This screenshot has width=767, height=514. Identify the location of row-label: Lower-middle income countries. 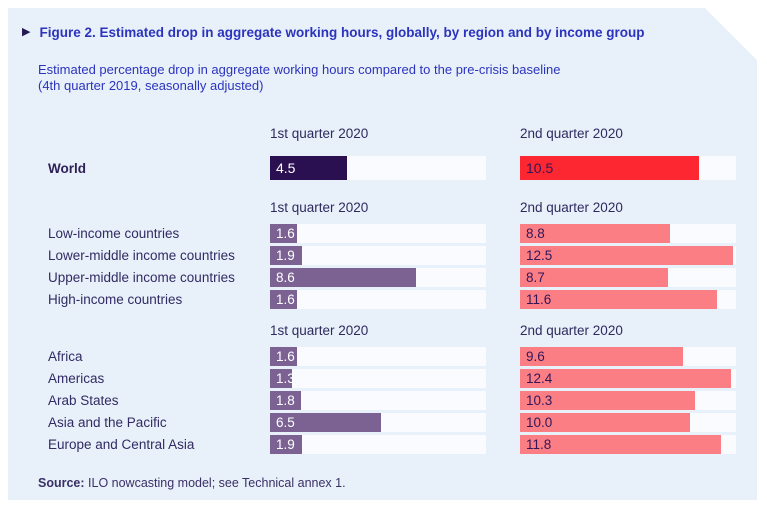
(141, 255).